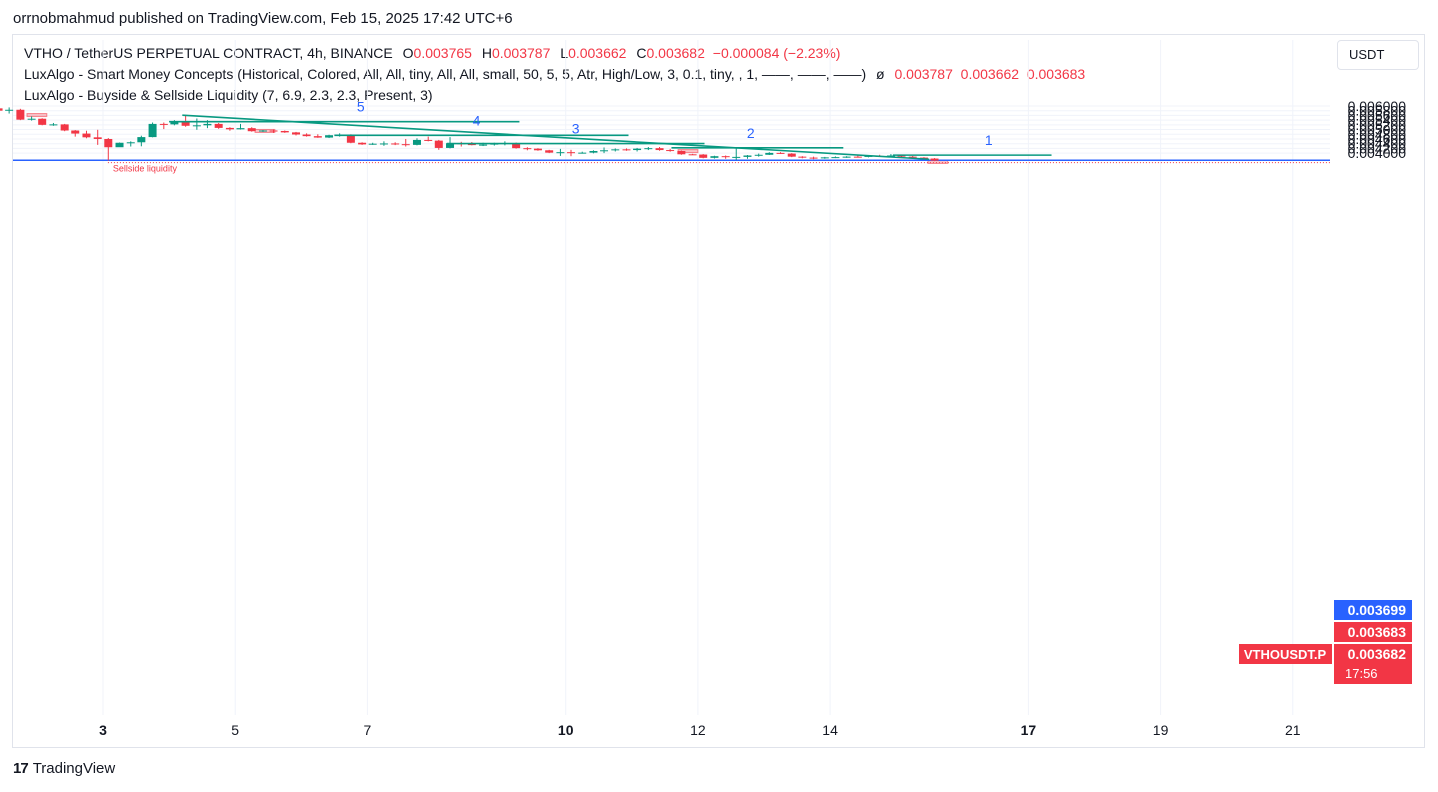 This screenshot has width=1438, height=792. Describe the element at coordinates (442, 53) in the screenshot. I see `legend-open-value: 0.003765` at that location.